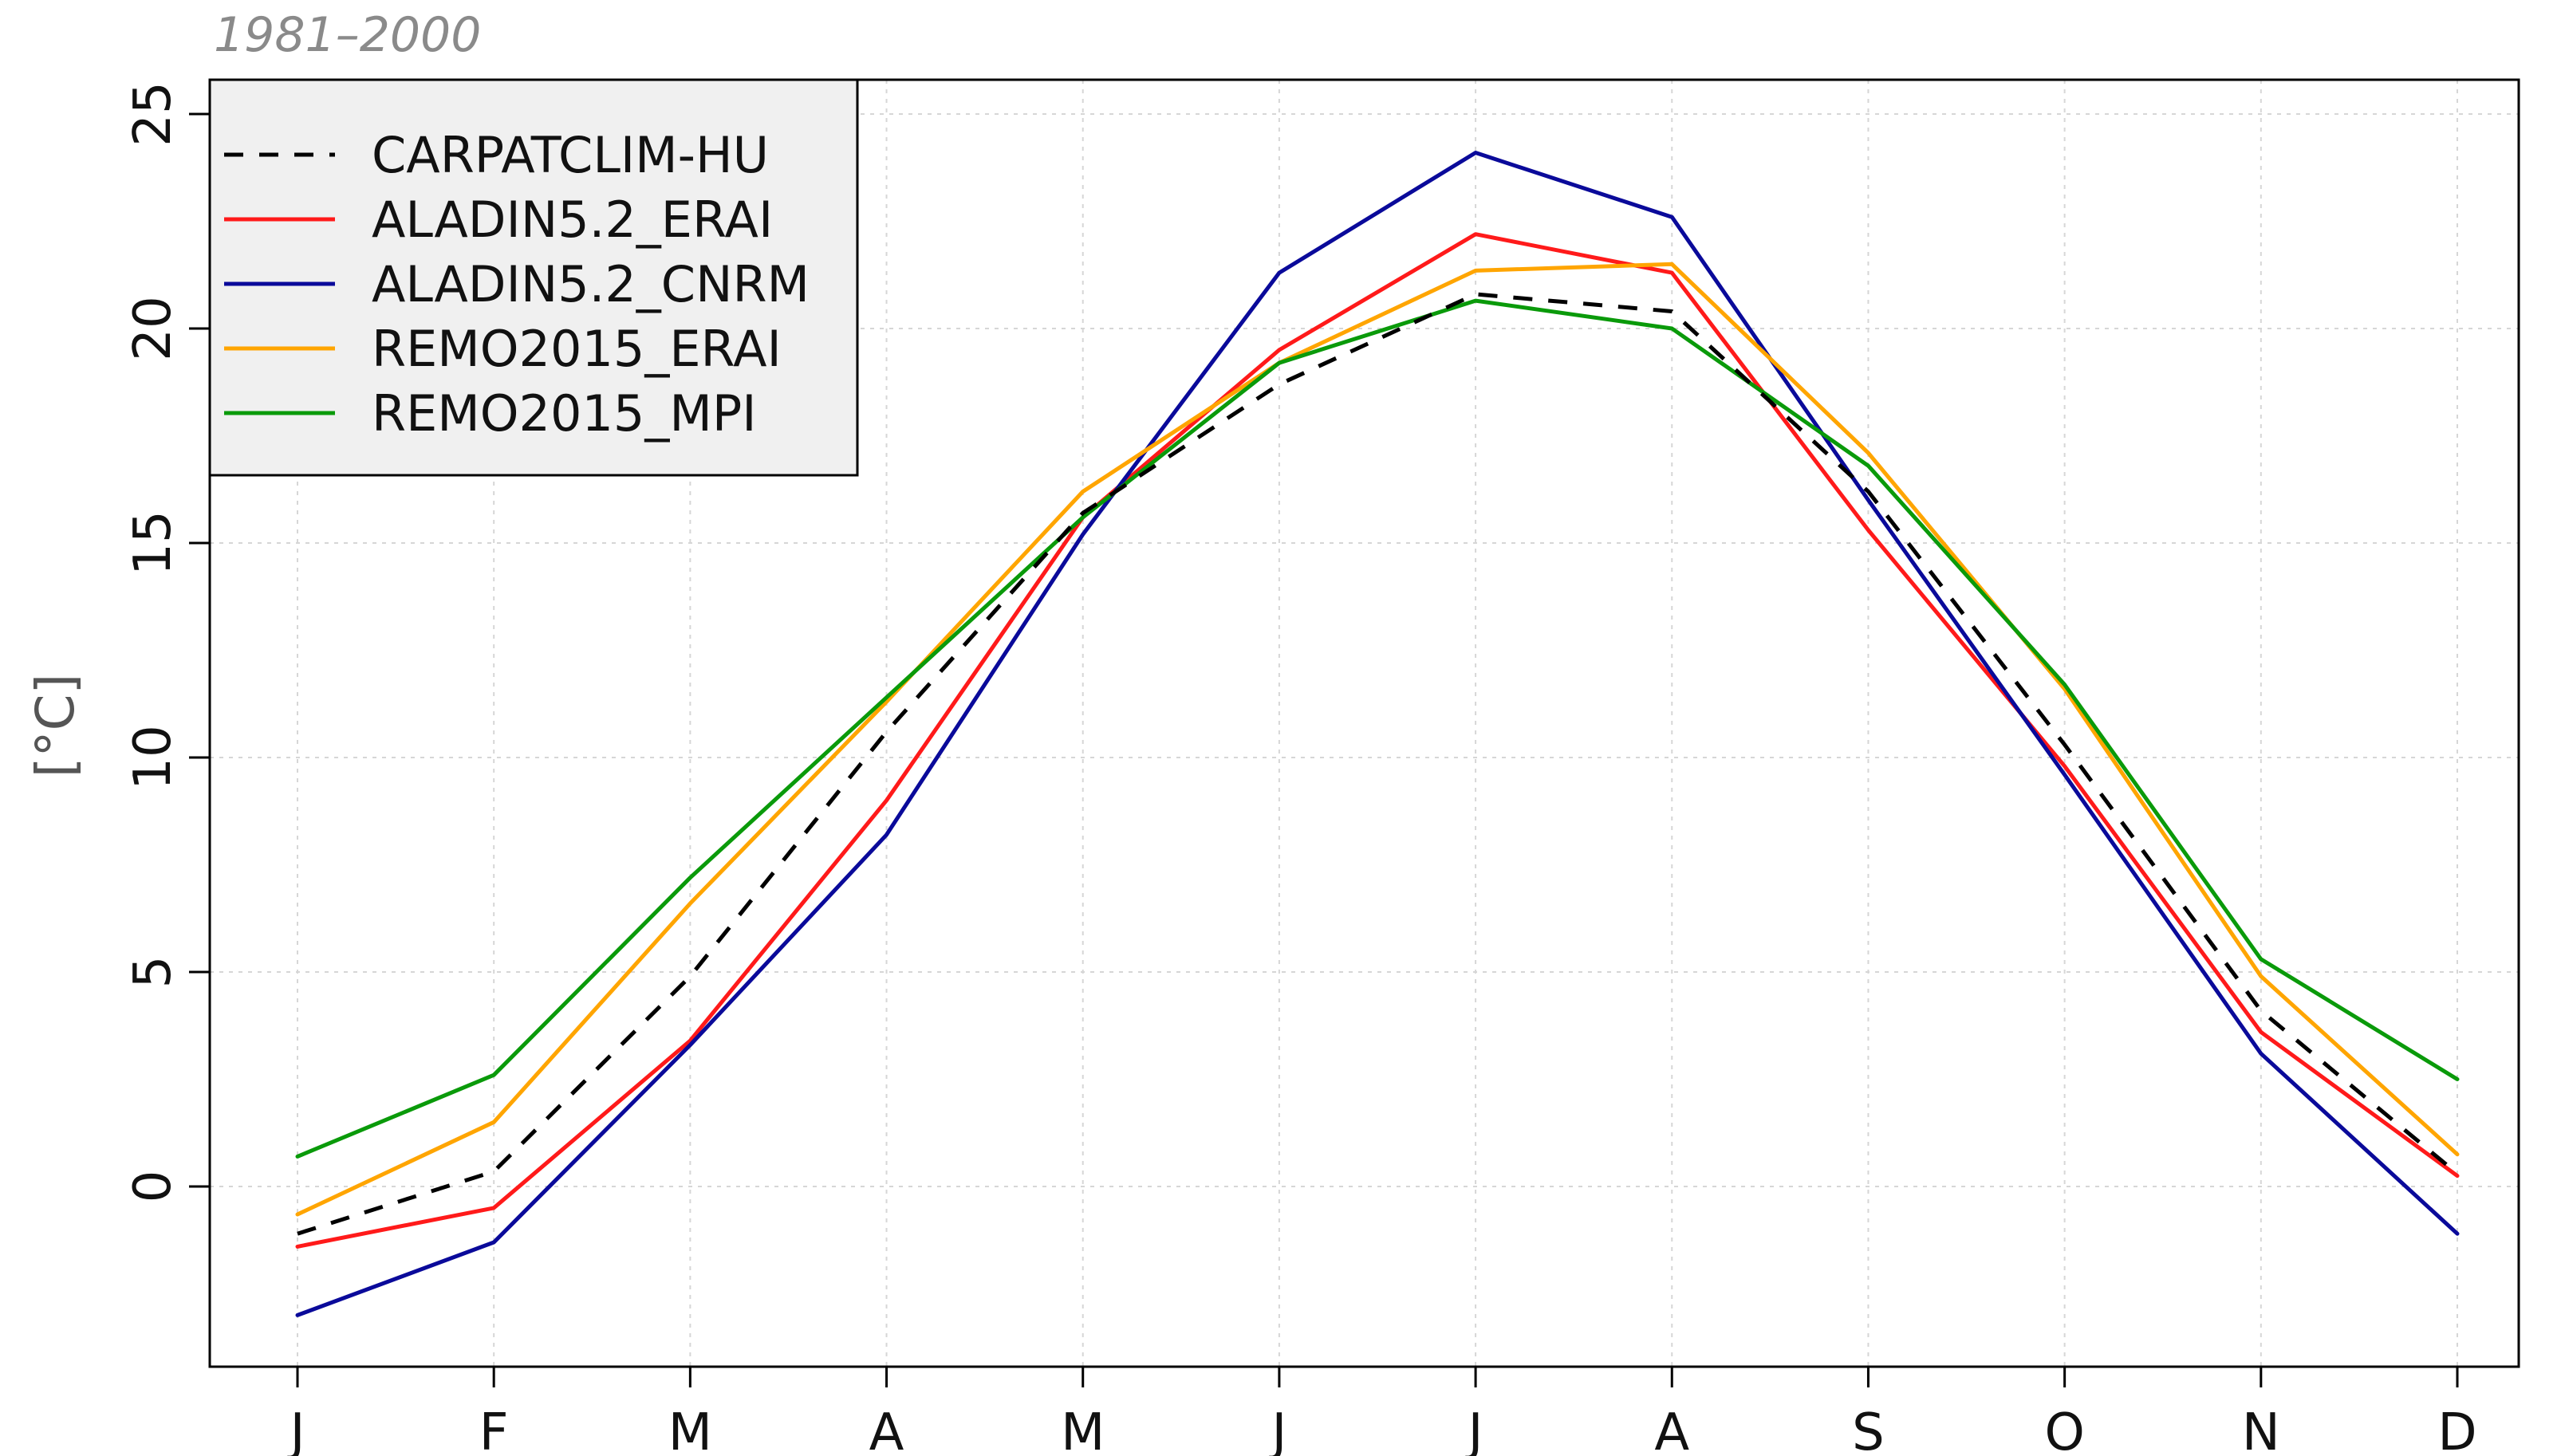  I want to click on y-tick-label: 5, so click(154, 972).